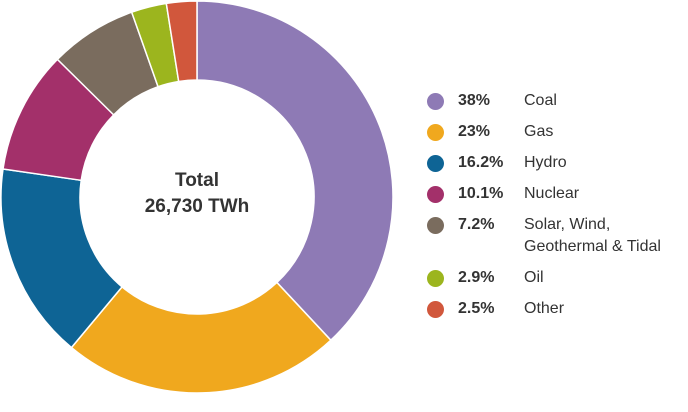  What do you see at coordinates (435, 194) in the screenshot?
I see `legend-swatch-nuclear` at bounding box center [435, 194].